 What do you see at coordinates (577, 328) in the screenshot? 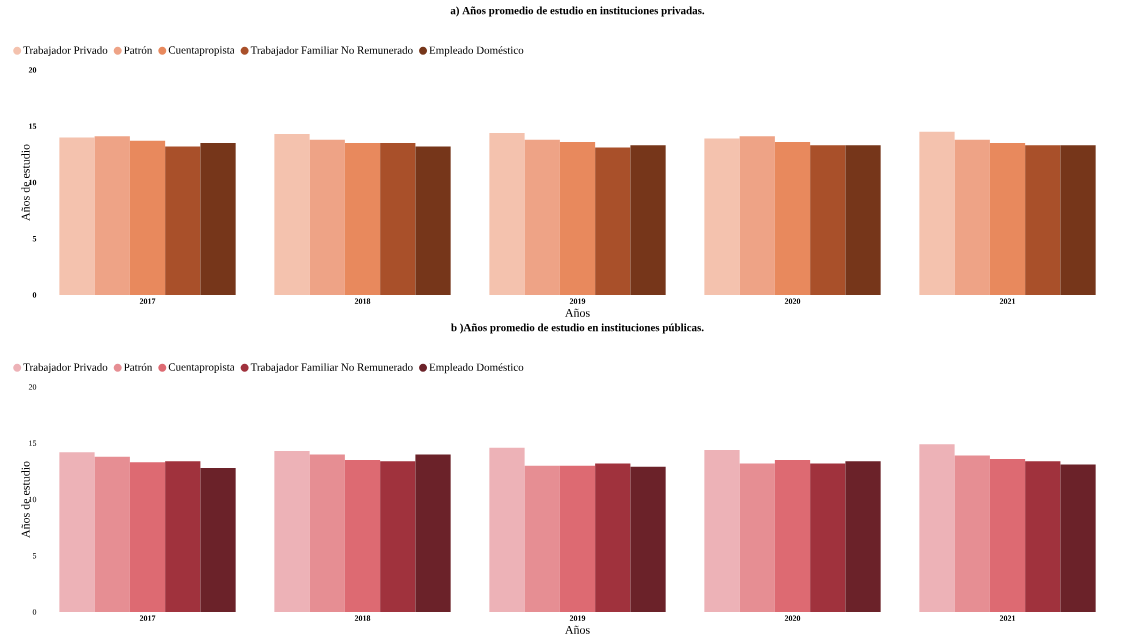
I see `chart-title: b )Años promedio de estudio en instituciones públicas.` at bounding box center [577, 328].